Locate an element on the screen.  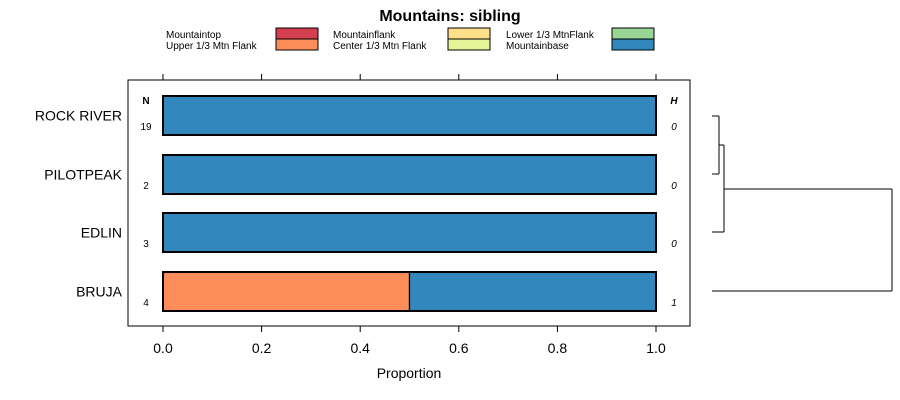
h-value: 1 is located at coordinates (674, 303).